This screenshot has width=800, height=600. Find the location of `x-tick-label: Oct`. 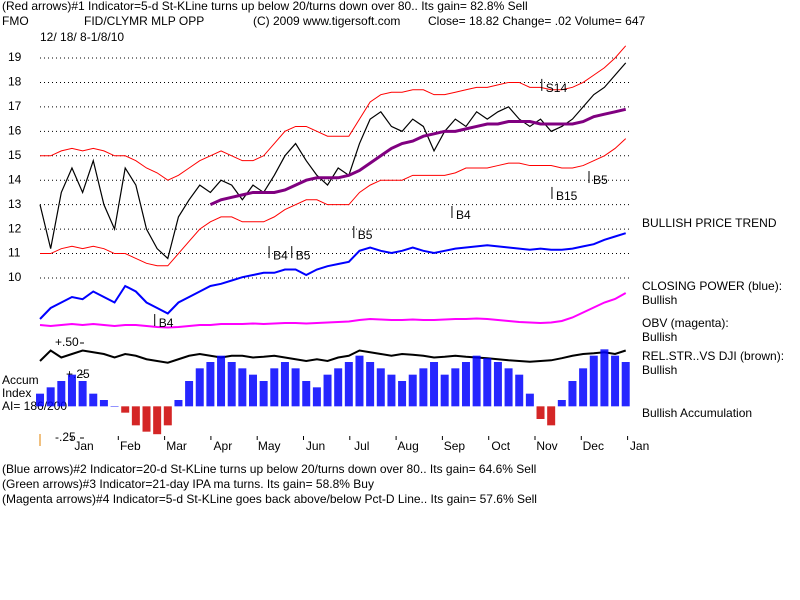

x-tick-label: Oct is located at coordinates (500, 446).